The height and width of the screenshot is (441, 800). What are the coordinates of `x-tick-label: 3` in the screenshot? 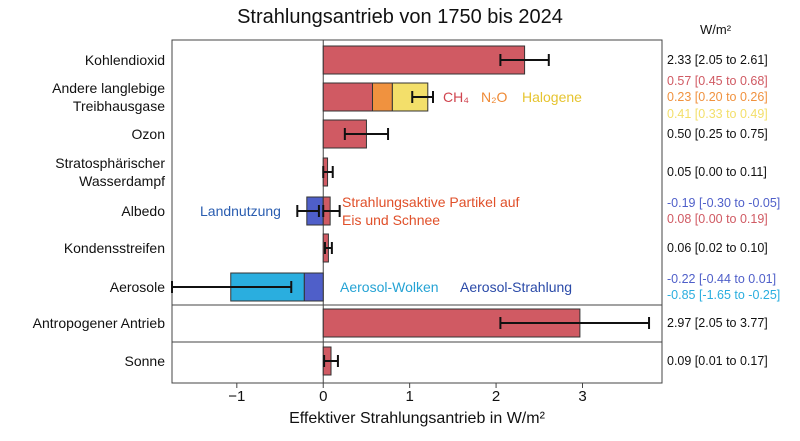 It's located at (582, 396).